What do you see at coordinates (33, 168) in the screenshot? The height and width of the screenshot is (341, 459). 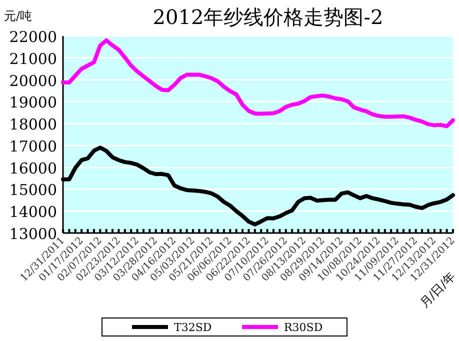 I see `y-tick-label: 16000` at bounding box center [33, 168].